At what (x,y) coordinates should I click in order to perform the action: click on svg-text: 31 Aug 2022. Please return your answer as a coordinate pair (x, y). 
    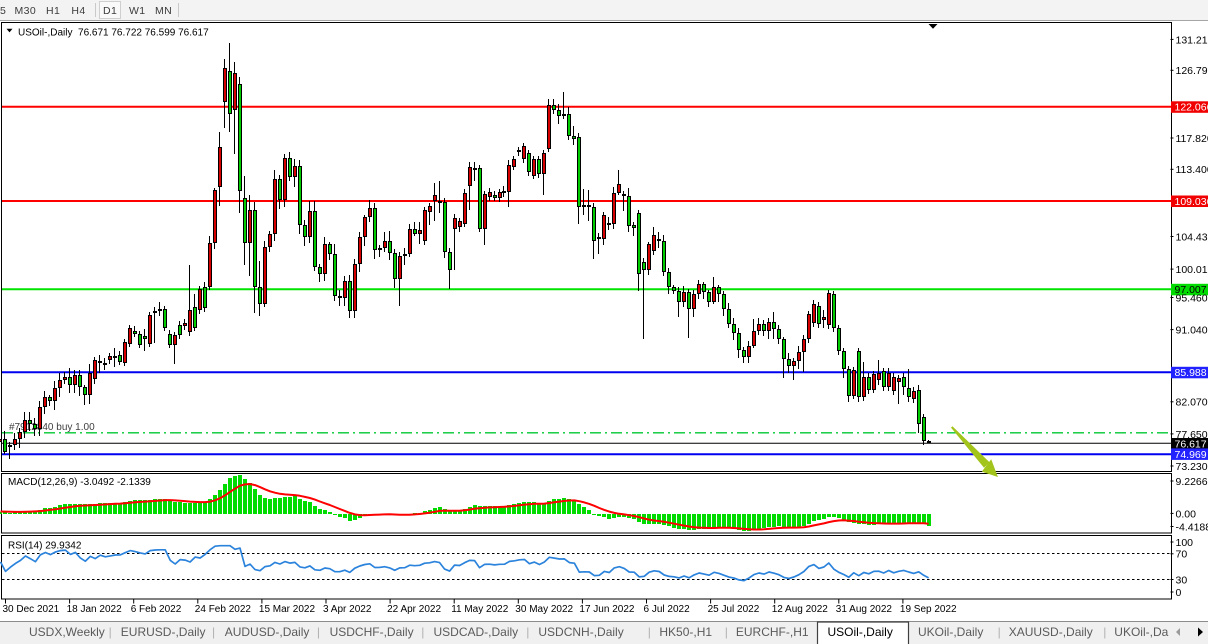
    Looking at the image, I should click on (864, 609).